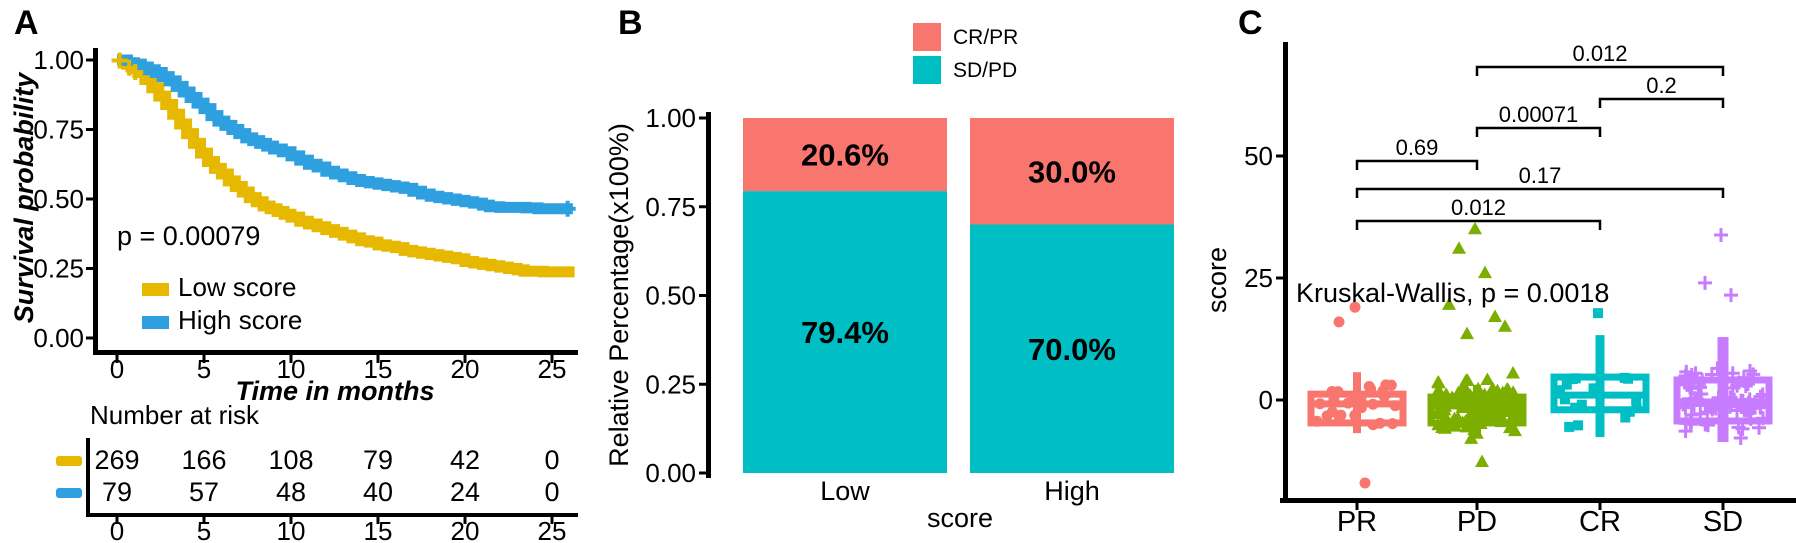 This screenshot has height=543, width=1796. I want to click on bar-sdpd-segment, so click(845, 332).